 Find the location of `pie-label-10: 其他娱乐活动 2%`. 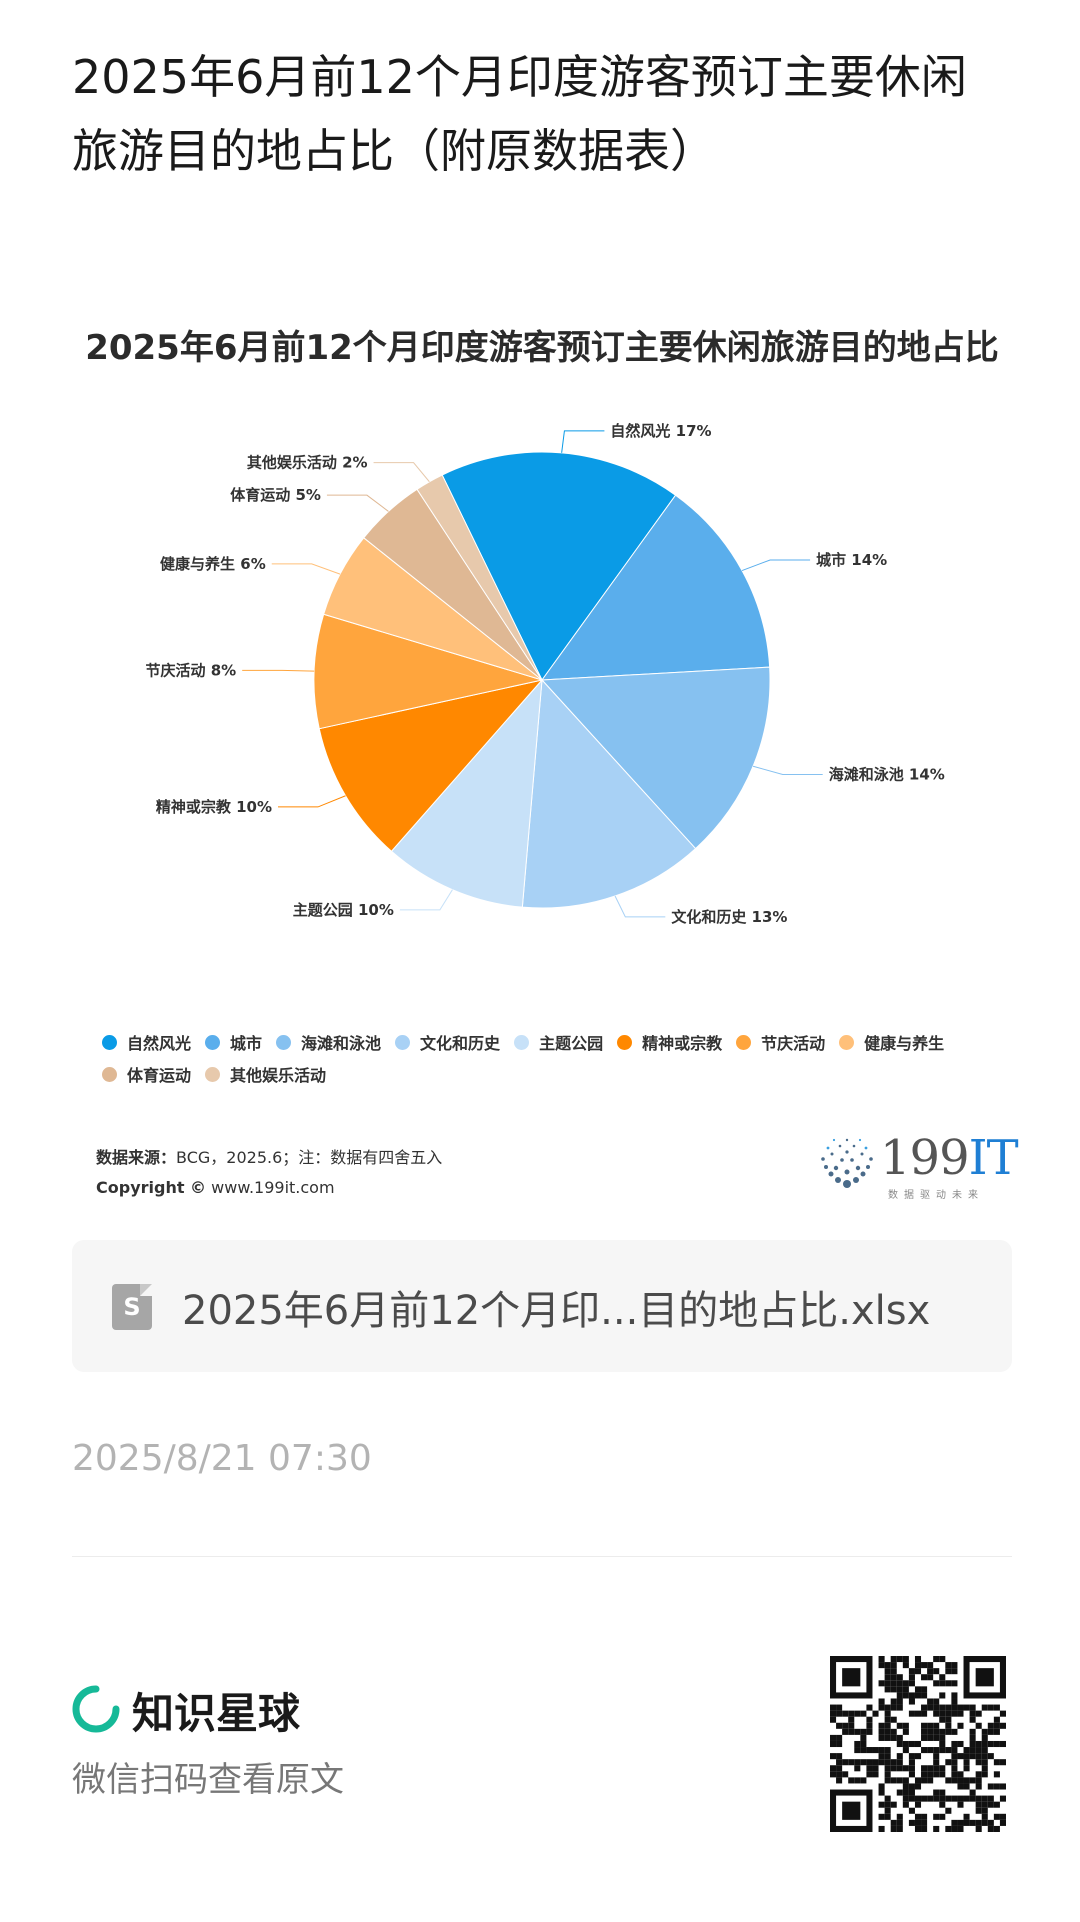

pie-label-10: 其他娱乐活动 2% is located at coordinates (307, 463).